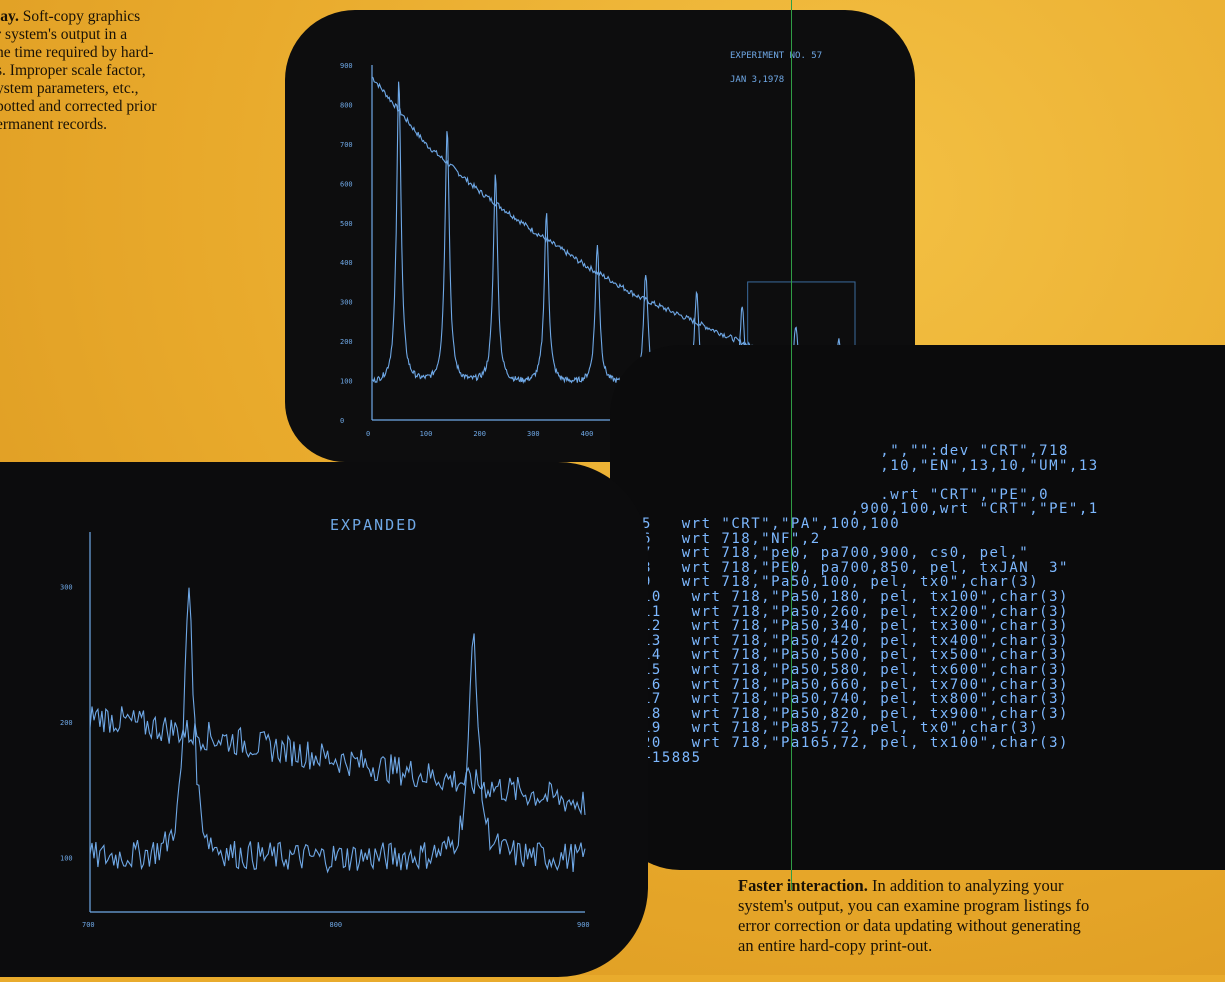  I want to click on y-tick-label: 300, so click(346, 303).